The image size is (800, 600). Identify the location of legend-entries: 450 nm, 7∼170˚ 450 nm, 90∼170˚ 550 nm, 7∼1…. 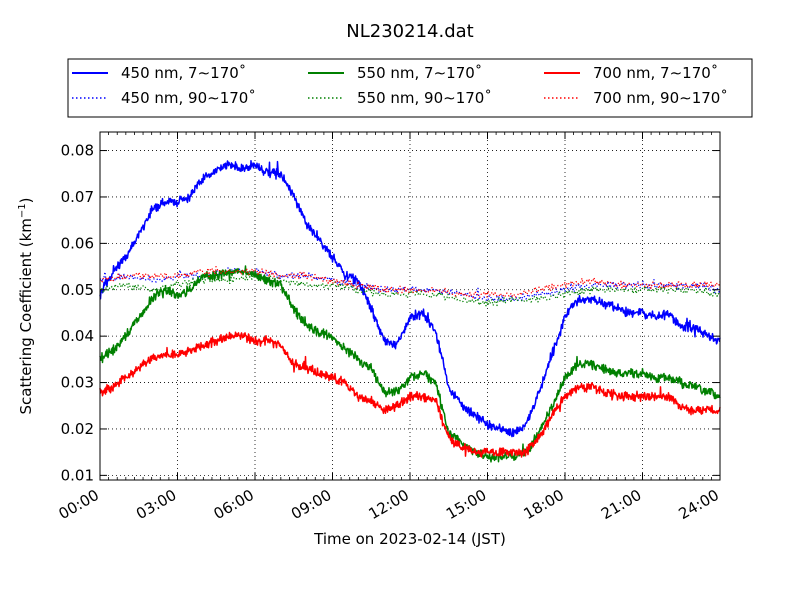
(400, 85).